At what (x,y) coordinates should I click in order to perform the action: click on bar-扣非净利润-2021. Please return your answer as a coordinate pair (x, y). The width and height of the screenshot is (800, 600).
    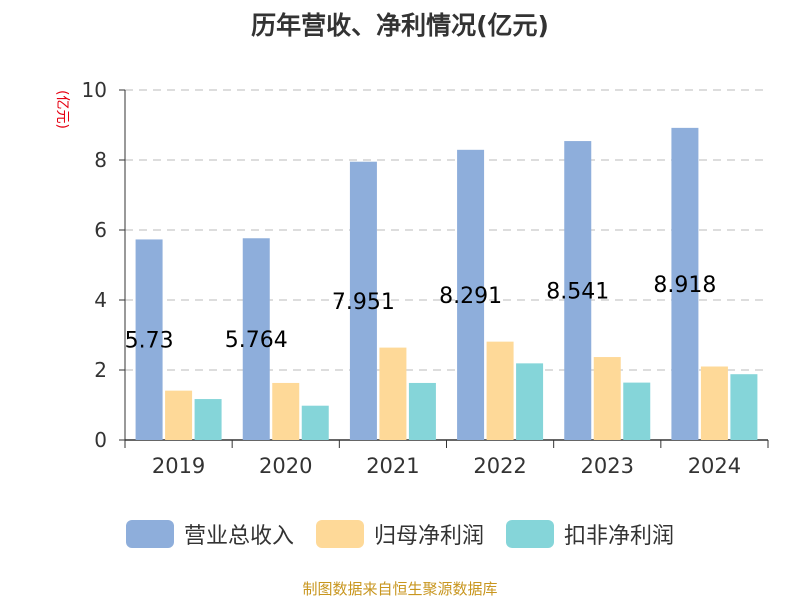
    Looking at the image, I should click on (422, 411).